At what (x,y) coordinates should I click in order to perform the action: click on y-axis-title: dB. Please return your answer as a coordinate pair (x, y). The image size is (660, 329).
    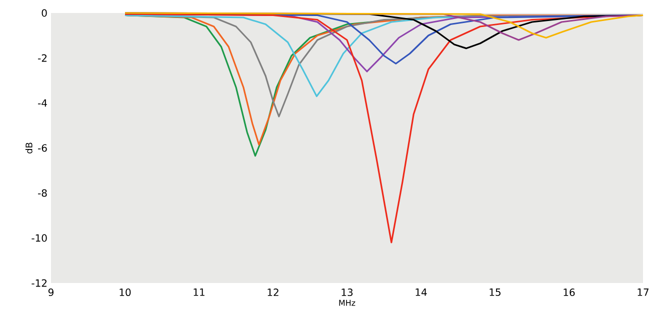
    Looking at the image, I should click on (28, 148).